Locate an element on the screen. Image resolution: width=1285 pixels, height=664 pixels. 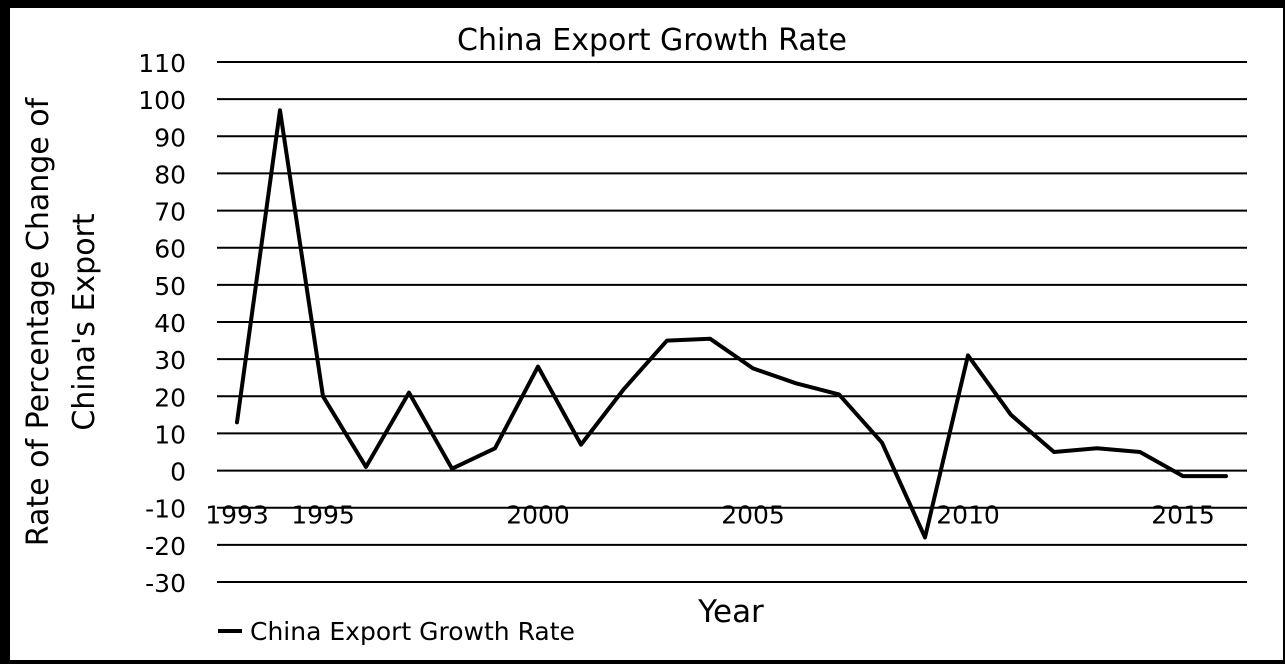
y-tick-label: -30 is located at coordinates (165, 583).